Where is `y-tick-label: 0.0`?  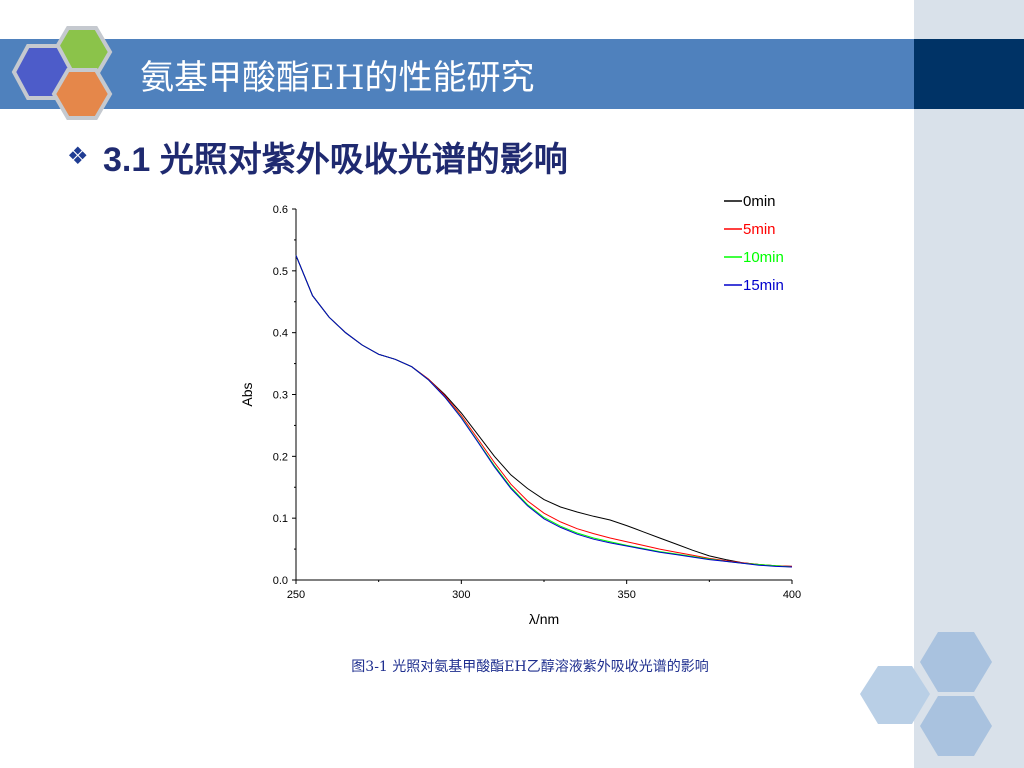 y-tick-label: 0.0 is located at coordinates (280, 581).